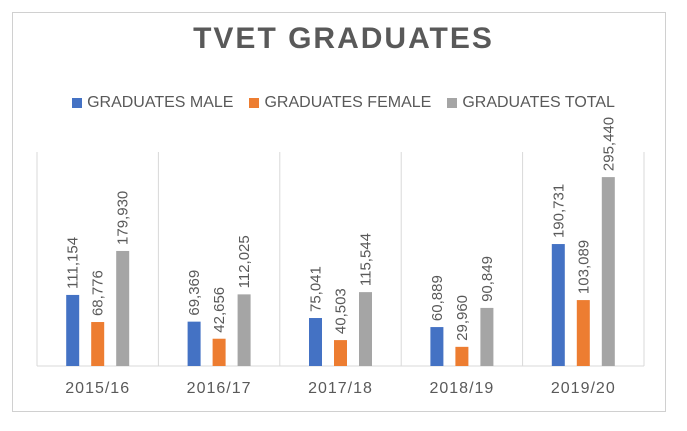 The height and width of the screenshot is (431, 687). I want to click on x-tick-label: 2019/20, so click(583, 388).